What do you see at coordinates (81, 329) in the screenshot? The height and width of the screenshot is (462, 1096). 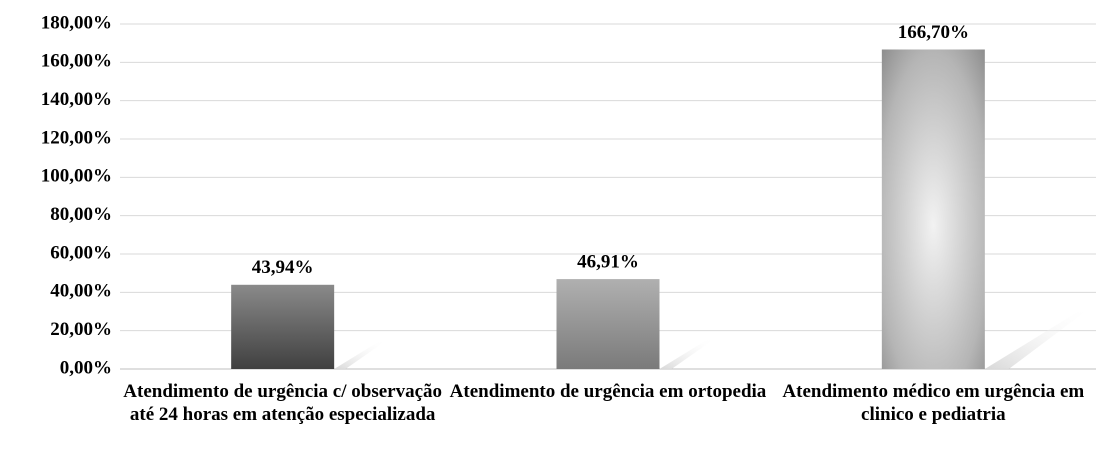 I see `y-tick-label: 20,00%` at bounding box center [81, 329].